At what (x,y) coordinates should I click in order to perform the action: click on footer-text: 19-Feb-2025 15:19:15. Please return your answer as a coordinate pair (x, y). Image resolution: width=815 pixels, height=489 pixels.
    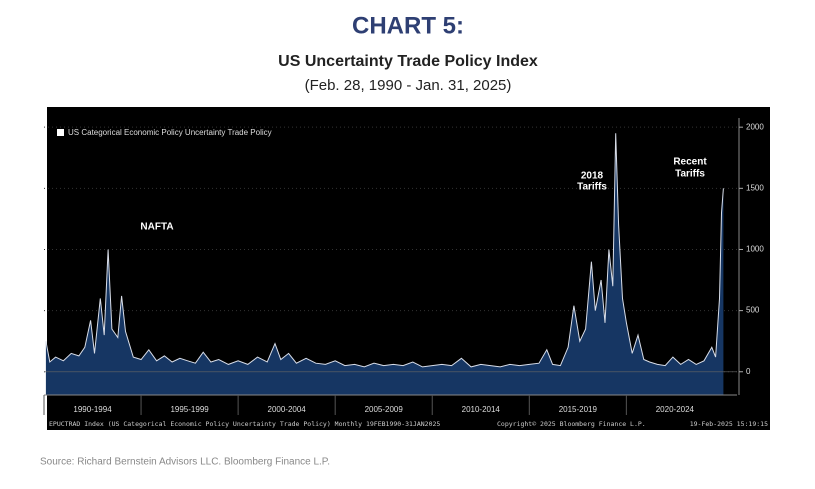
    Looking at the image, I should click on (729, 424).